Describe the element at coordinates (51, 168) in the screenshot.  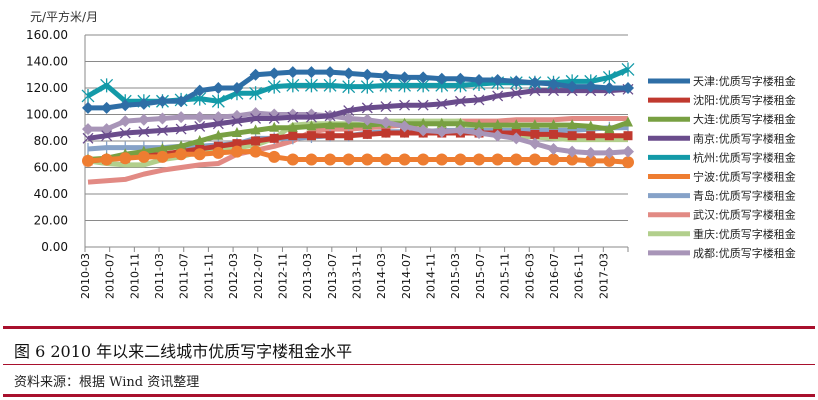
I see `y-tick-label: 60.00` at that location.